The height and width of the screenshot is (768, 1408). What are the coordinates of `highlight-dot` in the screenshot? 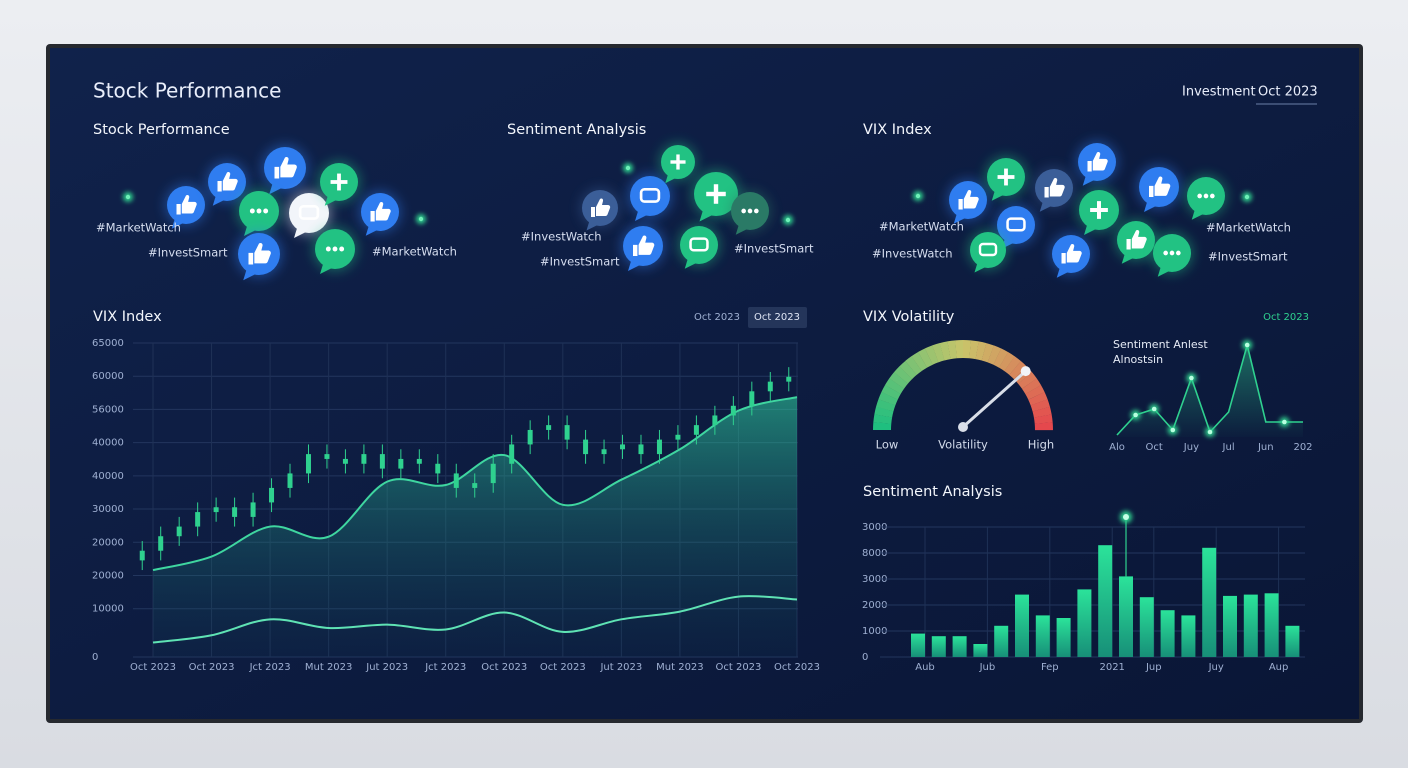 It's located at (1126, 517).